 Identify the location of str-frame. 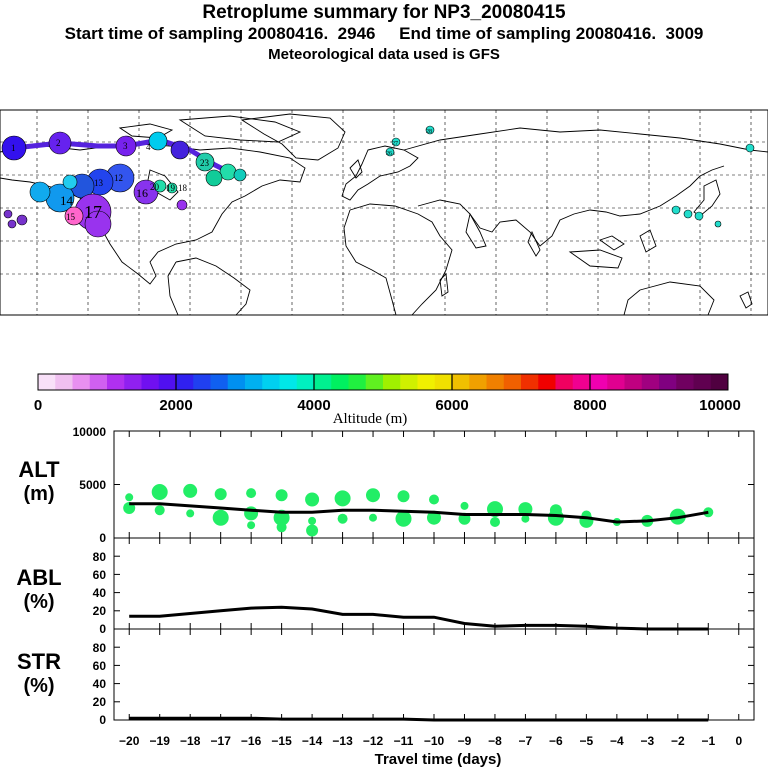
(434, 674).